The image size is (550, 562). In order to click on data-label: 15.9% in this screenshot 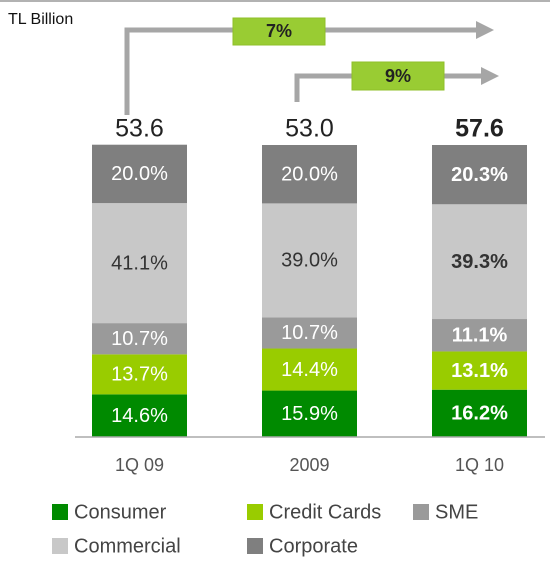, I will do `click(309, 414)`.